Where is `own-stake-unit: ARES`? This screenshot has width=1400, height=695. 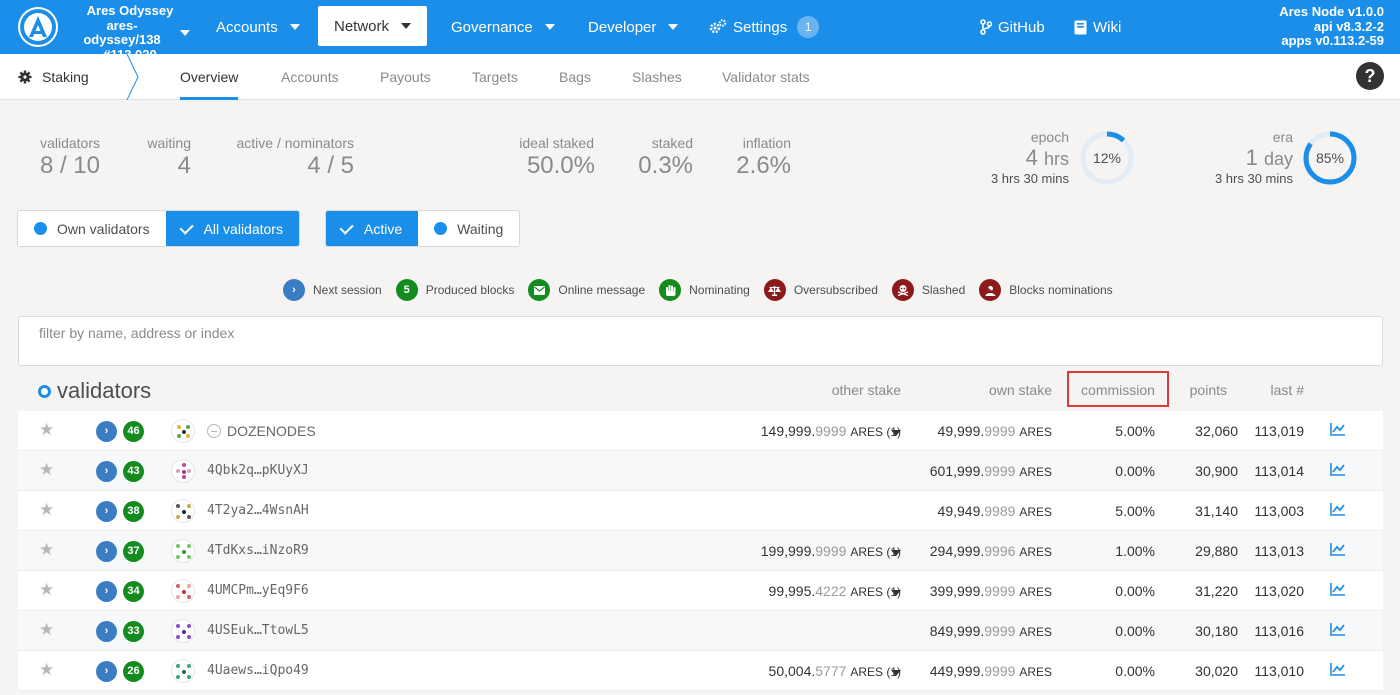
own-stake-unit: ARES is located at coordinates (1035, 432).